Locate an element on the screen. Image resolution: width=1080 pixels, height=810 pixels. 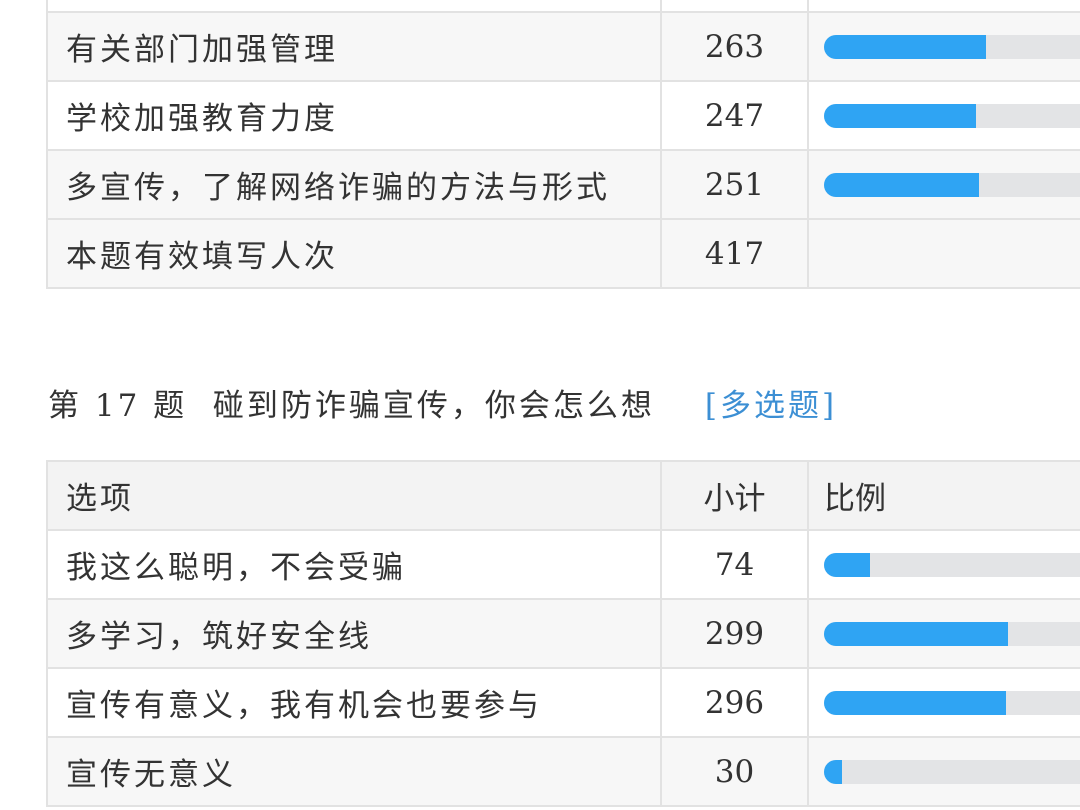
option-label: 宣传无意义 is located at coordinates (354, 771).